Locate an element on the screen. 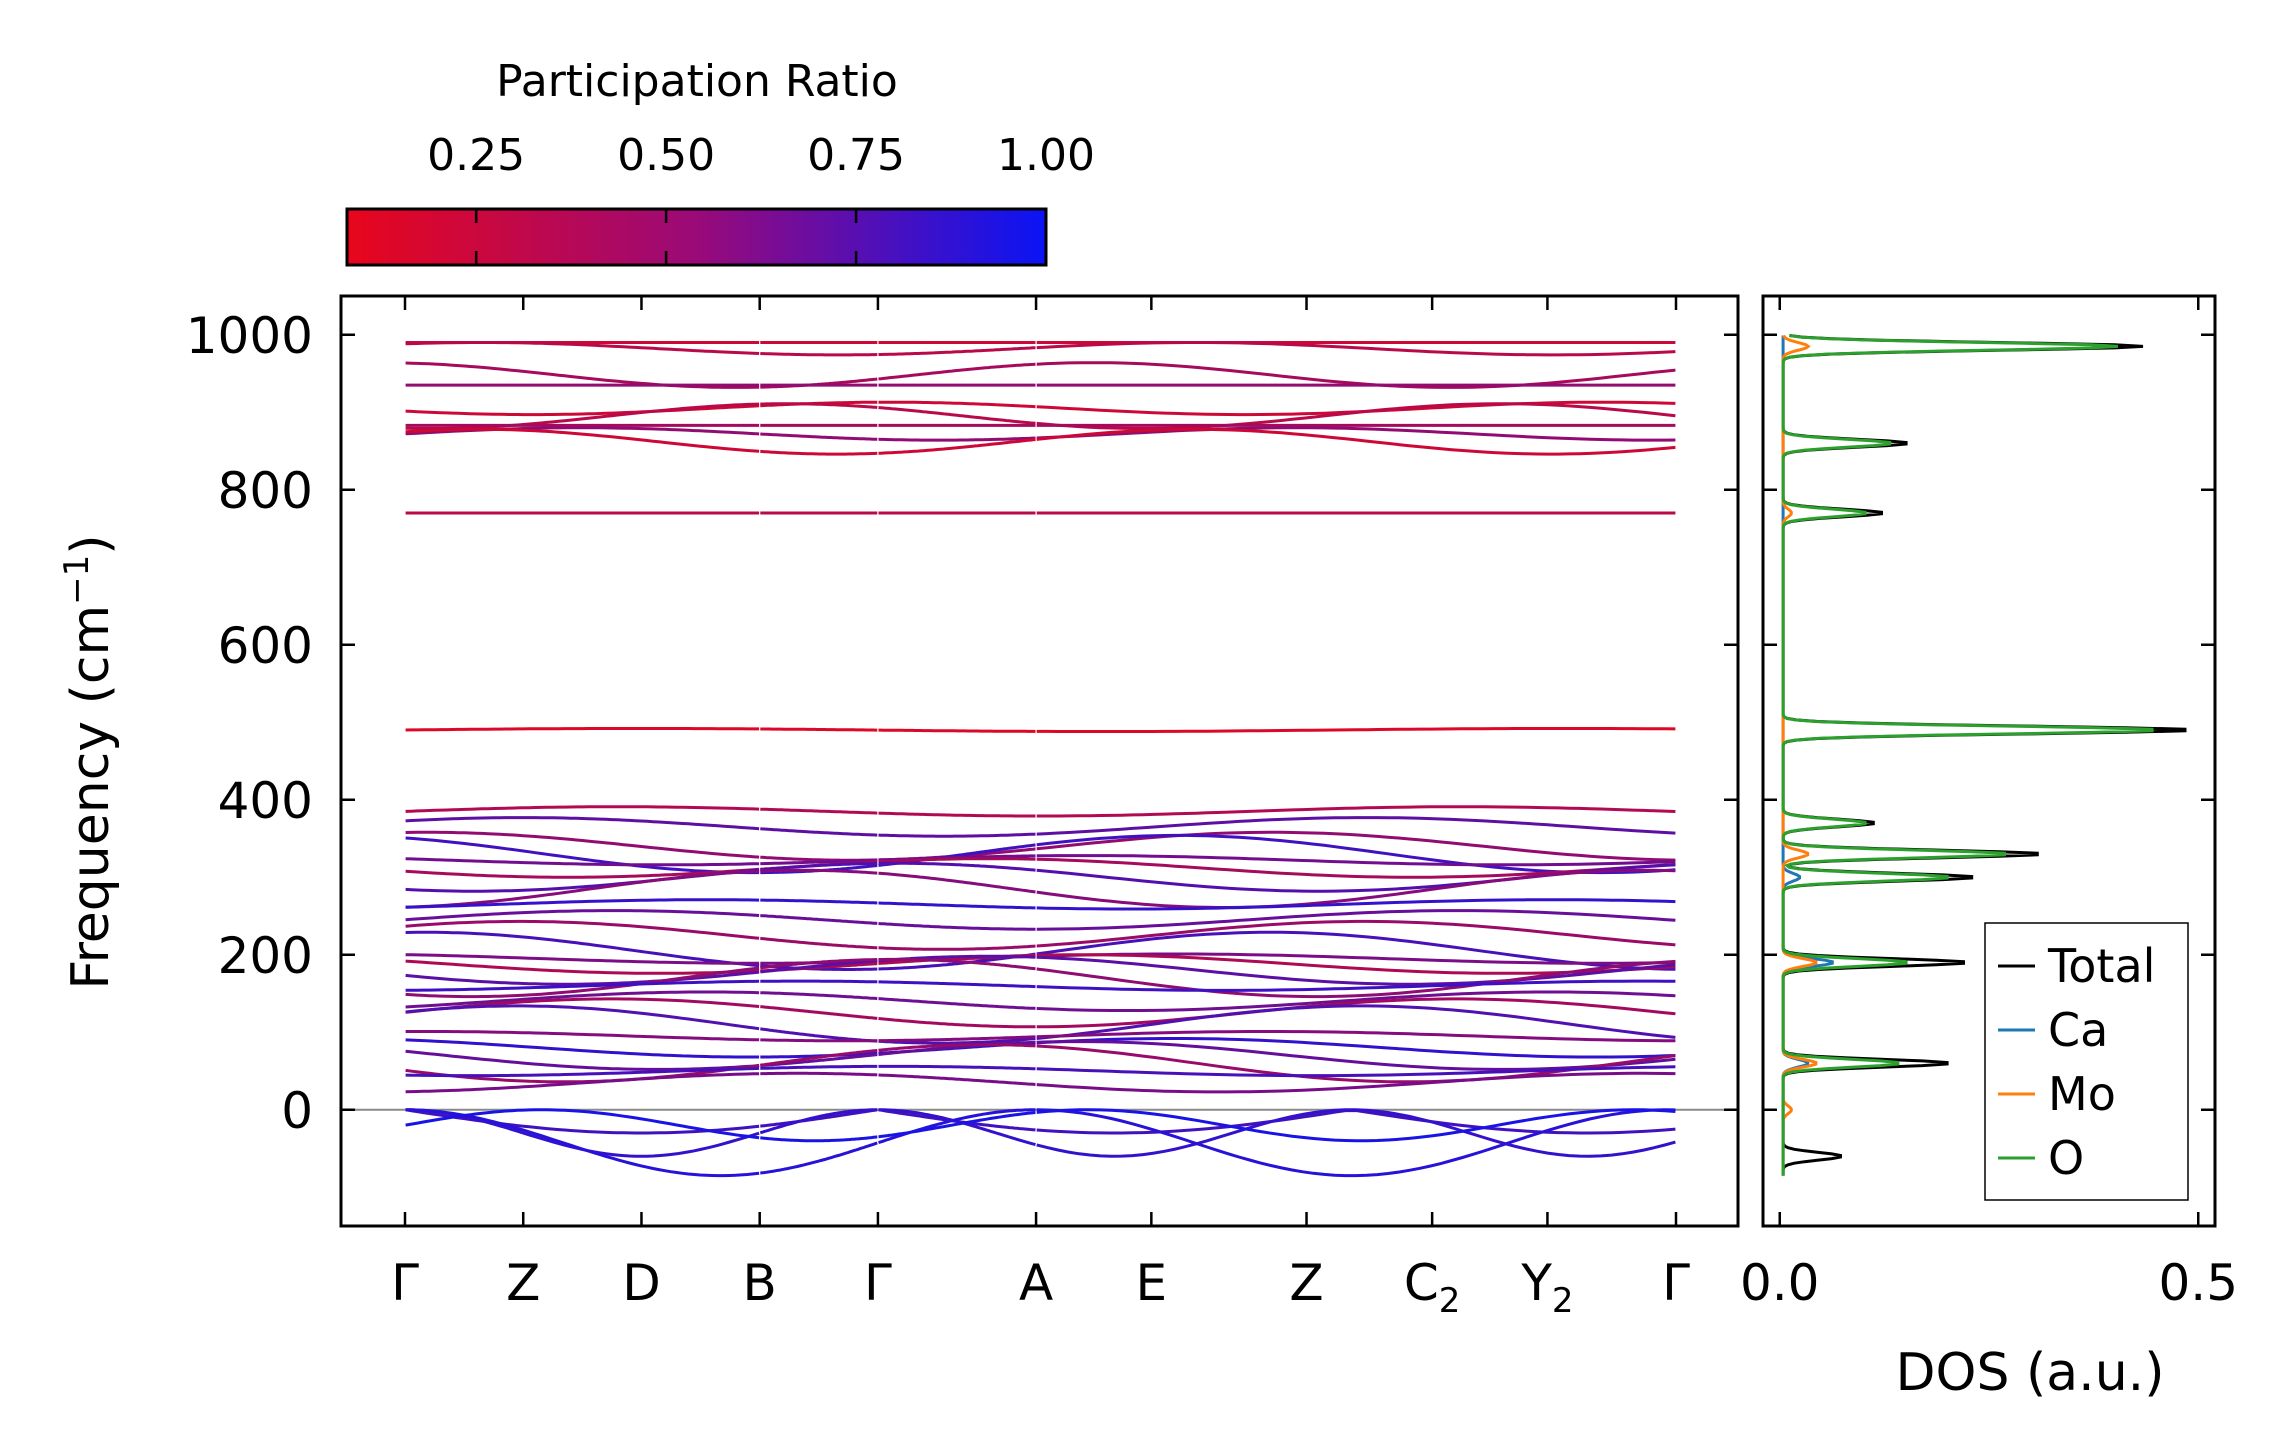  dos-x-tick-label: 0.0 is located at coordinates (1780, 1283).